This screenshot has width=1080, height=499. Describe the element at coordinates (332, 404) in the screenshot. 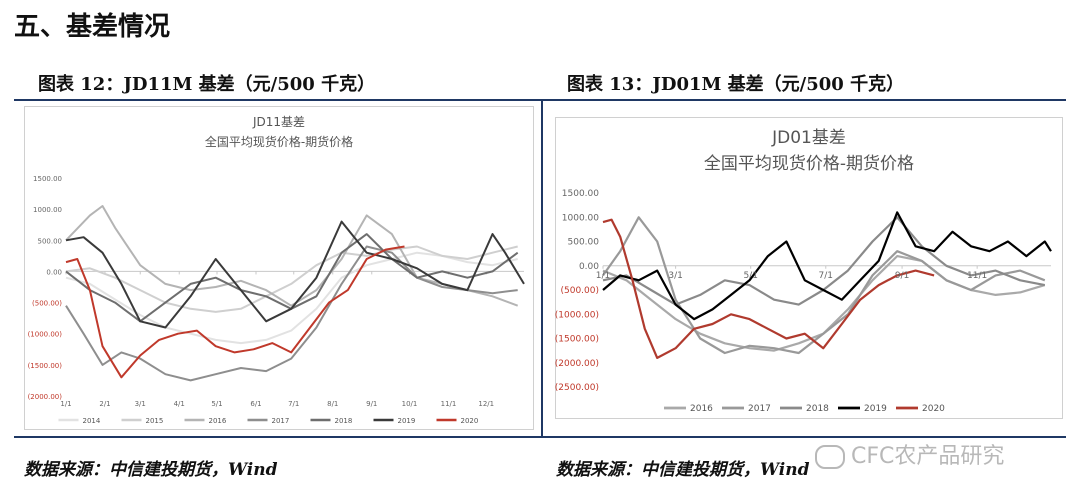

I see `x-tick-label: 8/1` at that location.